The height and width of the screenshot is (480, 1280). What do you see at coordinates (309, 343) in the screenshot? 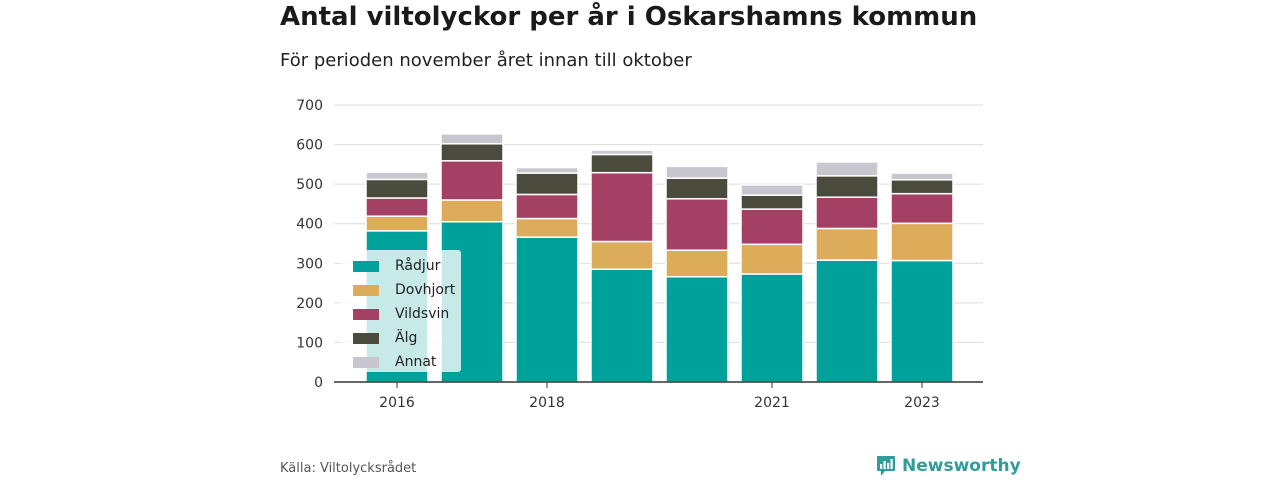
I see `y-tick-label: 100` at bounding box center [309, 343].